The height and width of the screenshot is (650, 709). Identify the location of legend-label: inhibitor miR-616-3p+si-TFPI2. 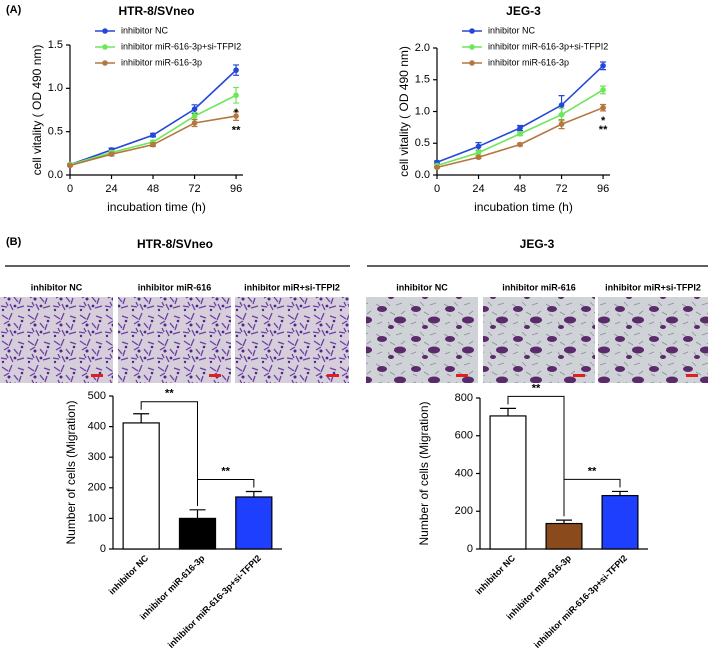
(181, 46).